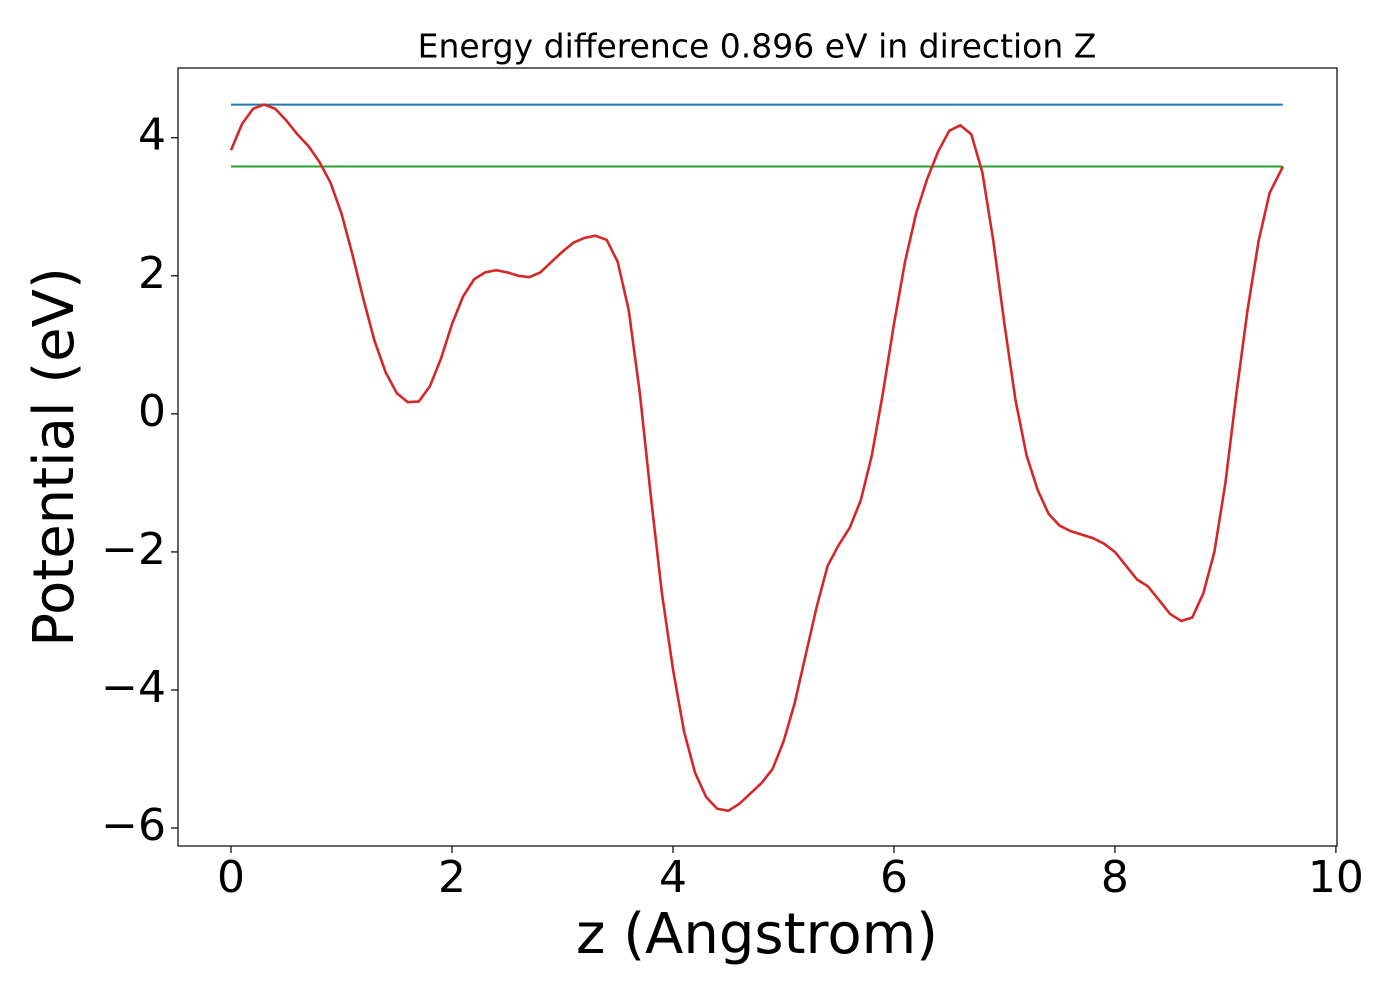 Image resolution: width=1400 pixels, height=1000 pixels. What do you see at coordinates (152, 411) in the screenshot?
I see `y-tick-label: 0` at bounding box center [152, 411].